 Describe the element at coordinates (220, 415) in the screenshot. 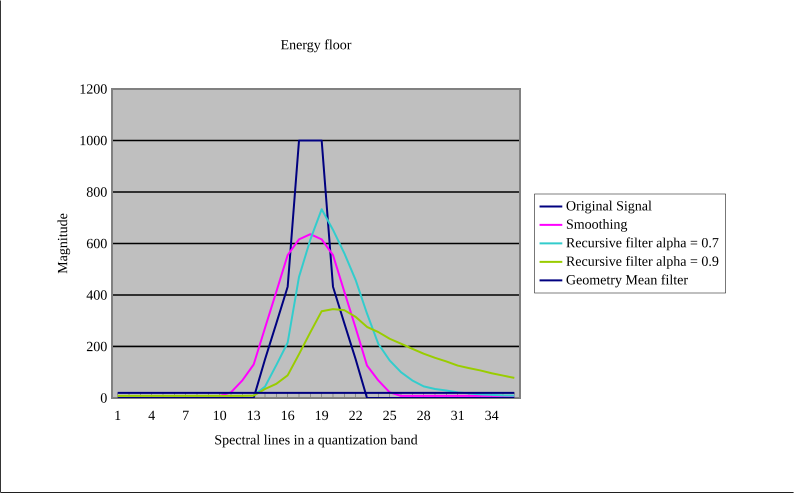

I see `x-tick-label: 10` at that location.